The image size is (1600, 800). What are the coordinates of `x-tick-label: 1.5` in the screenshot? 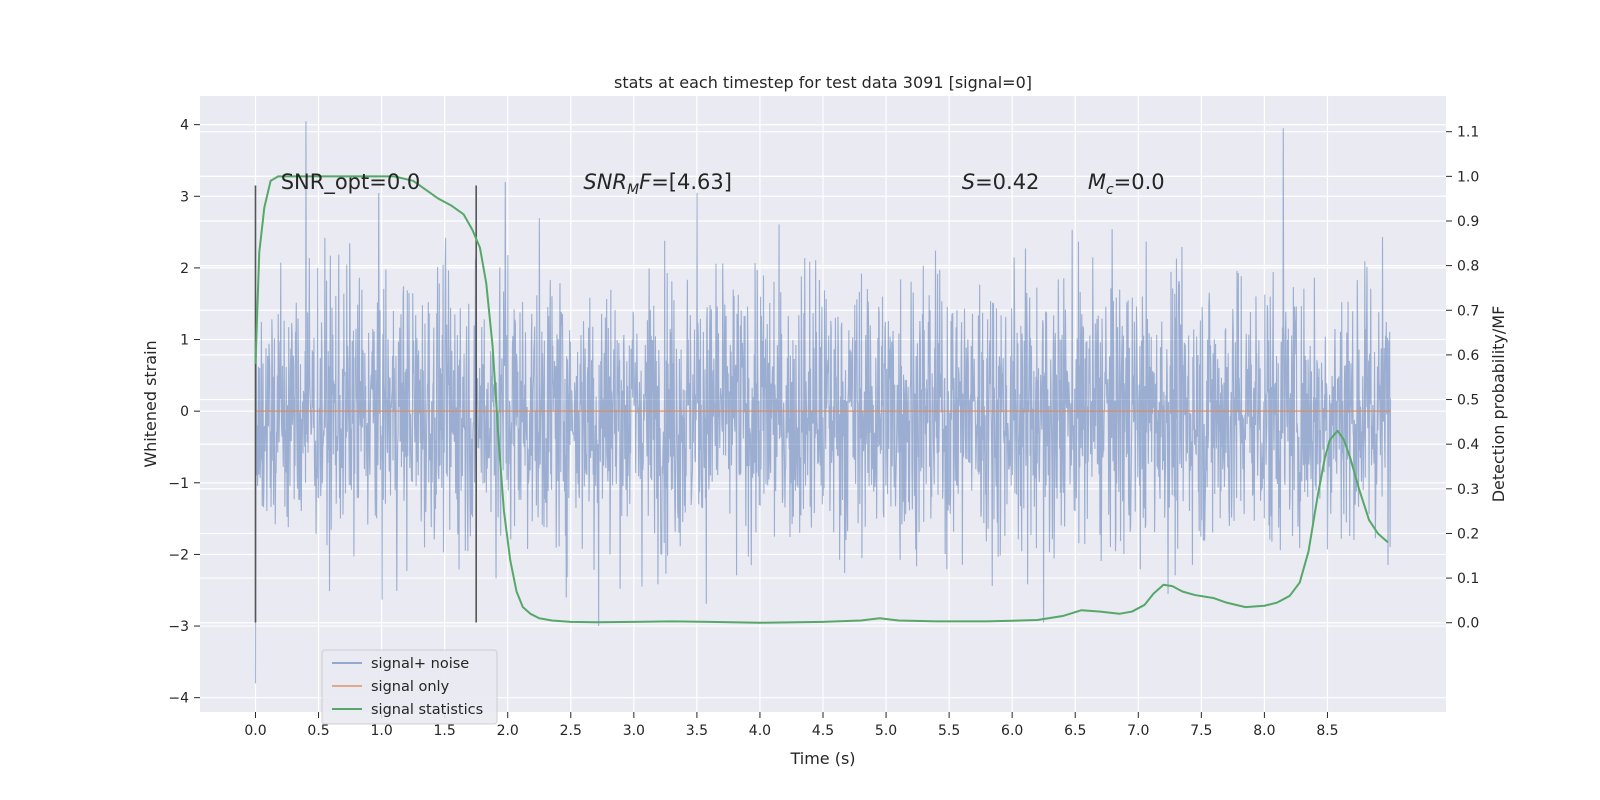 It's located at (445, 731).